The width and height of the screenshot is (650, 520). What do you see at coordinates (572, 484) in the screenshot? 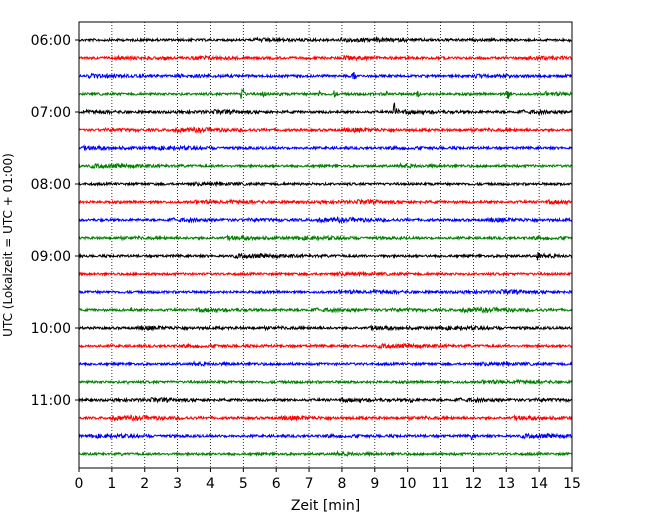
I see `x-tick-label: 15` at bounding box center [572, 484].